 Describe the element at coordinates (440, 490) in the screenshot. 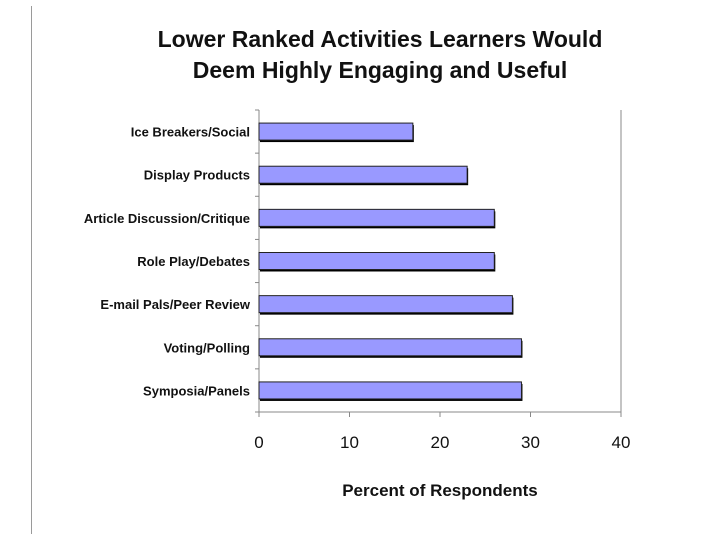

I see `x-axis-title: Percent of Respondents` at that location.